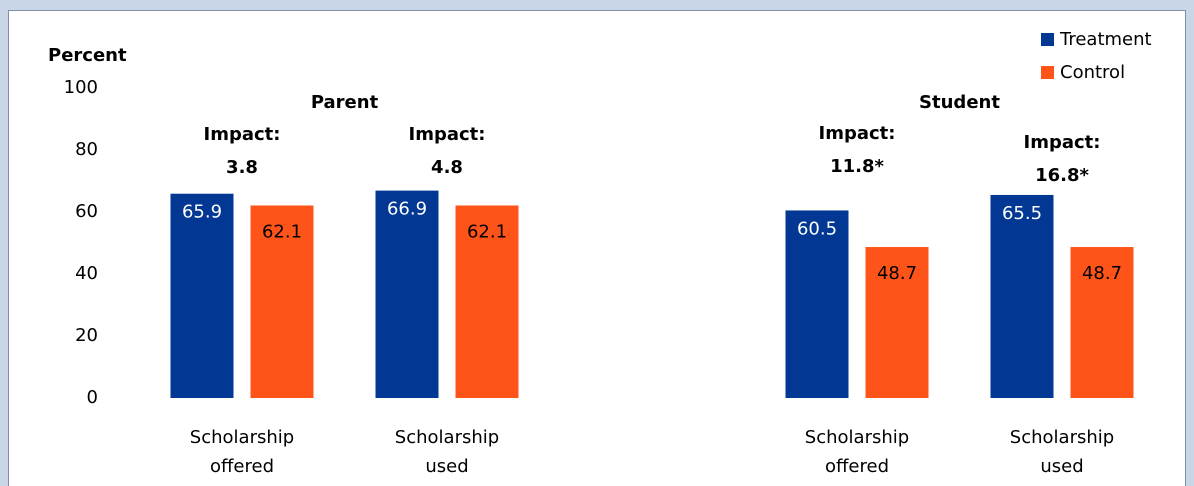 This screenshot has height=486, width=1194. I want to click on data-label: 66.9, so click(407, 209).